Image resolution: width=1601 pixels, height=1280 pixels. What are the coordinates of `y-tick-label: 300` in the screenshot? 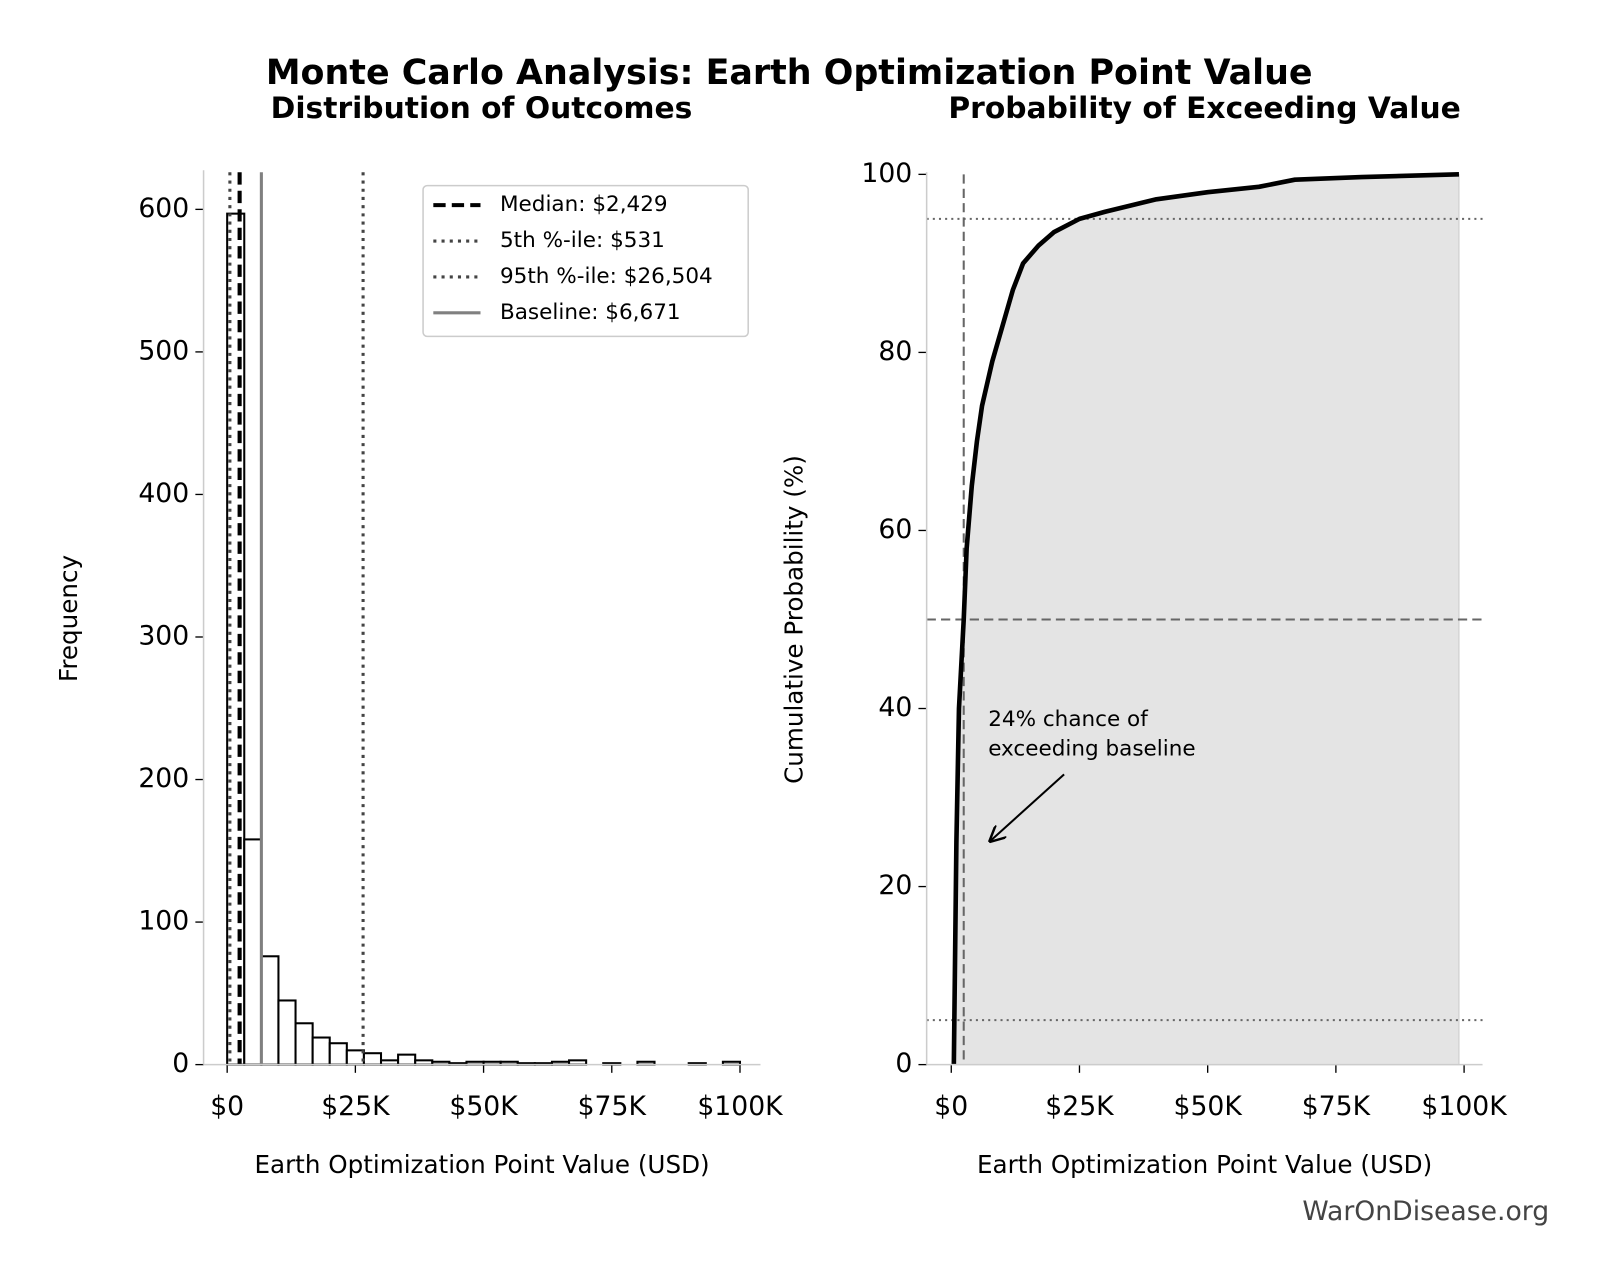 It's located at (163, 635).